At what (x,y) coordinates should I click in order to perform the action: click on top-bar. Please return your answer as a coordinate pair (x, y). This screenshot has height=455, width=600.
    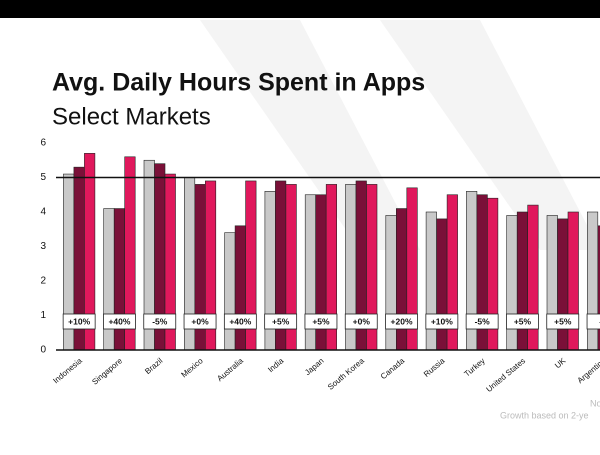
    Looking at the image, I should click on (300, 9).